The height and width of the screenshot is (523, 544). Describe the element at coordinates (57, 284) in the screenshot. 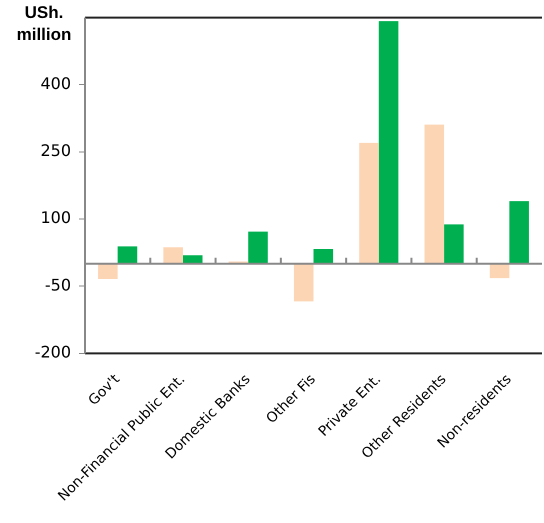

I see `y-tick-label: -50` at that location.